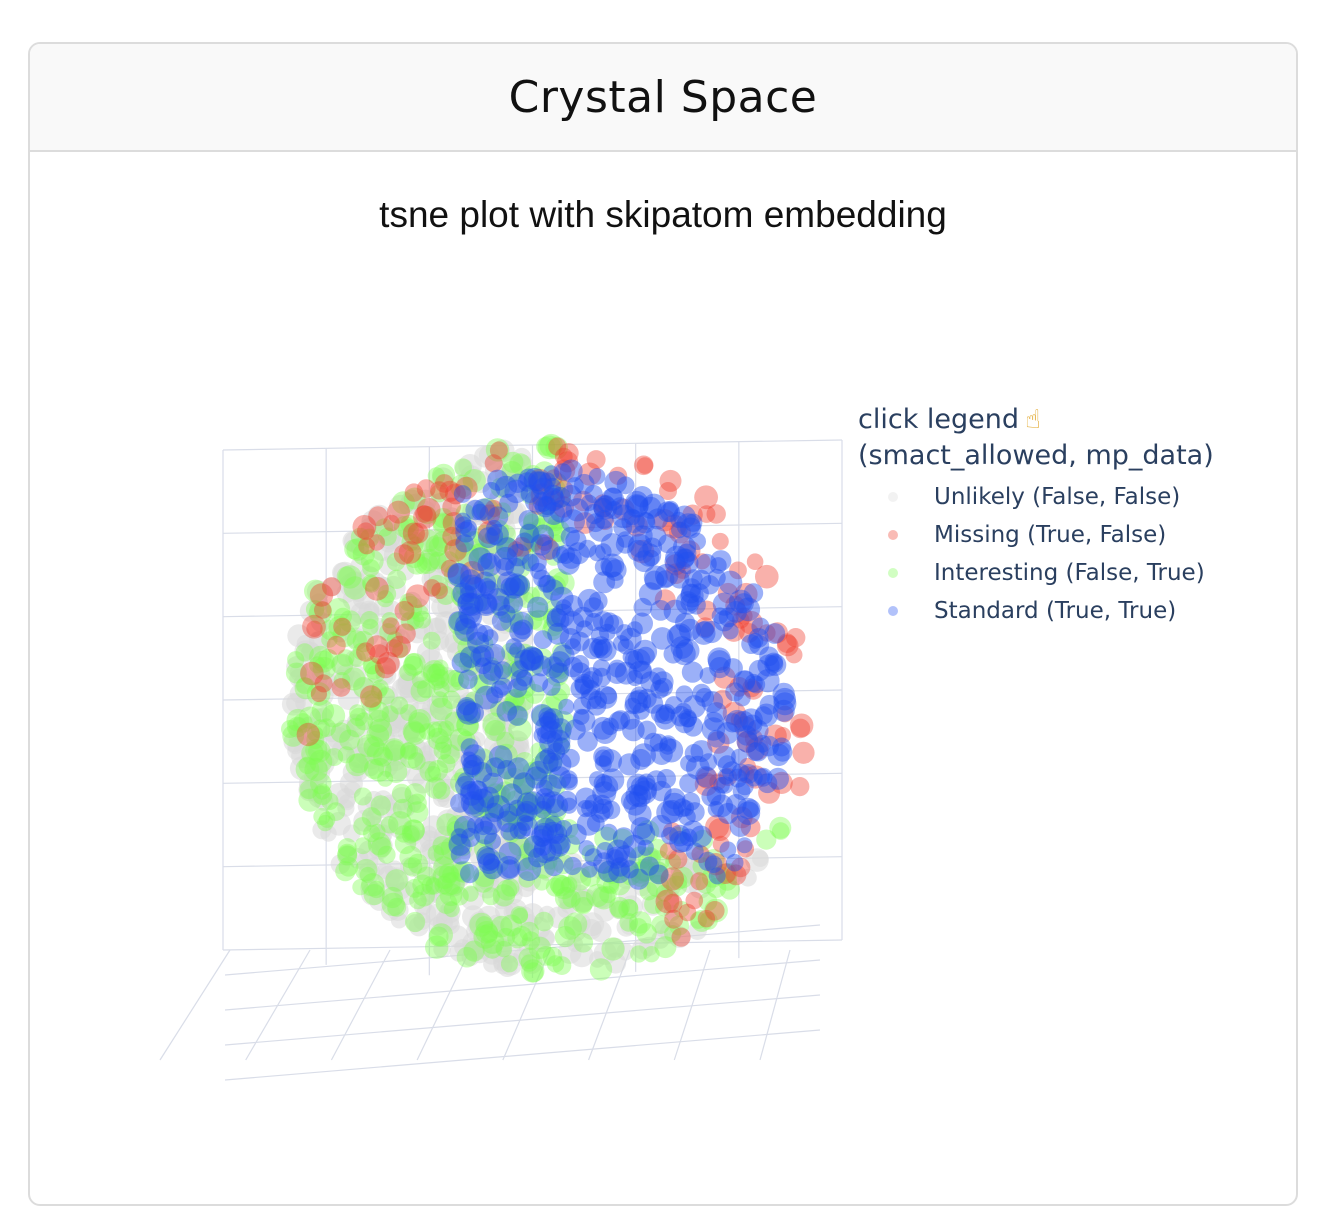  I want to click on legend-item-1: Missing (True, False), so click(1036, 535).